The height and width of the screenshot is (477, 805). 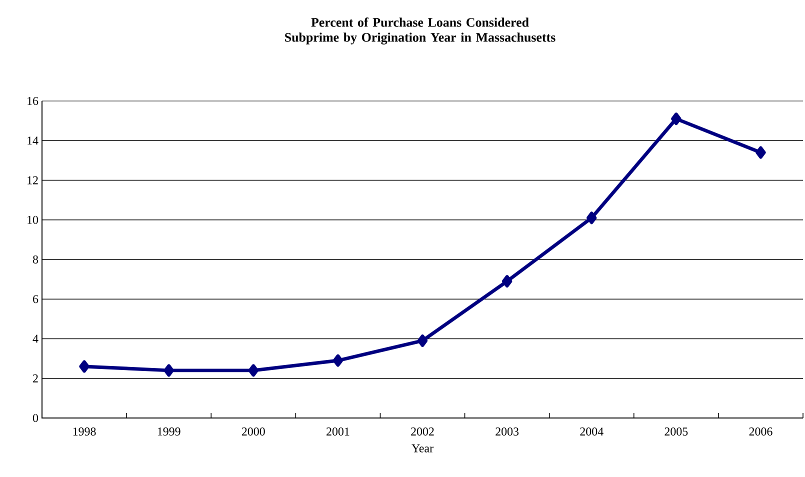 I want to click on x-tick-label: 1998, so click(x=84, y=432).